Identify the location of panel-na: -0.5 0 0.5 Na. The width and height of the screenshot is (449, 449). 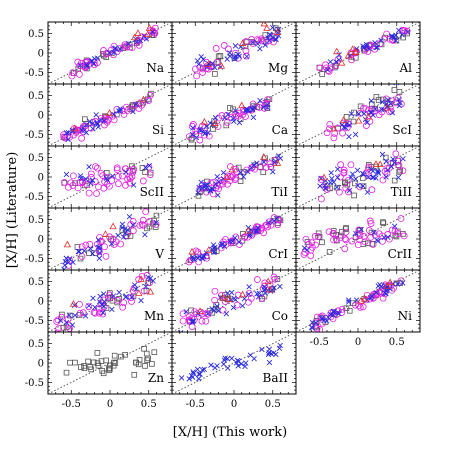
(99, 53).